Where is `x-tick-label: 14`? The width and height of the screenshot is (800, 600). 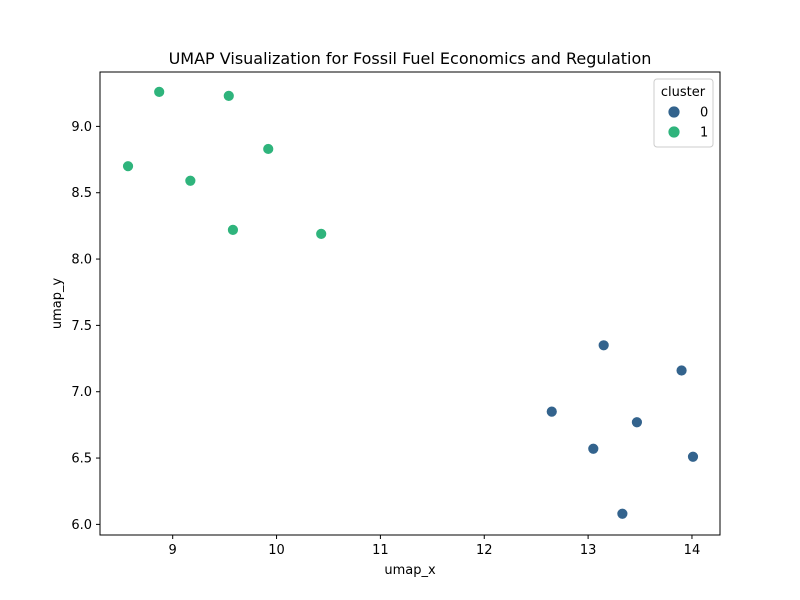
x-tick-label: 14 is located at coordinates (692, 550).